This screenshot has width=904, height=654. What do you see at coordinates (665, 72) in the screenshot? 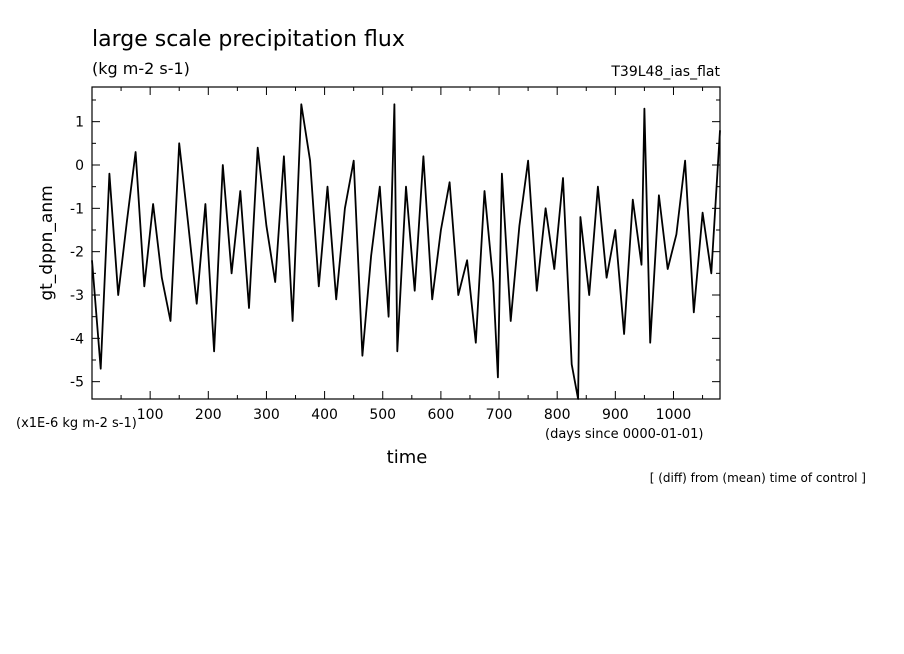
I see `run-label: T39L48_ias_flat` at bounding box center [665, 72].